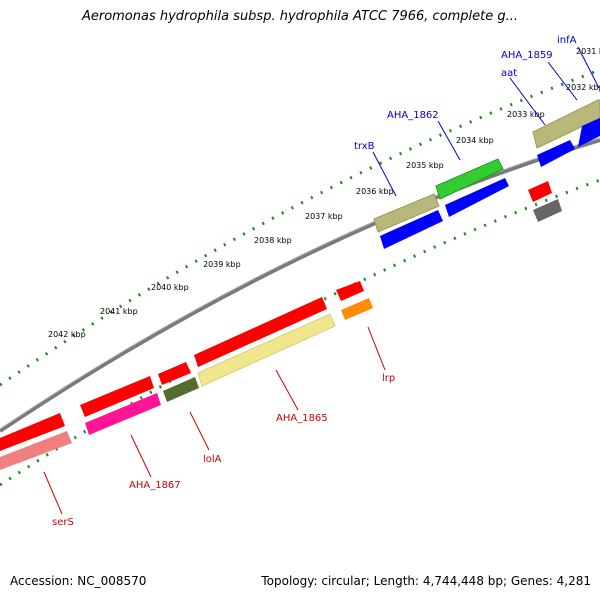 The height and width of the screenshot is (600, 600). I want to click on feature-infA-region, so click(566, 124).